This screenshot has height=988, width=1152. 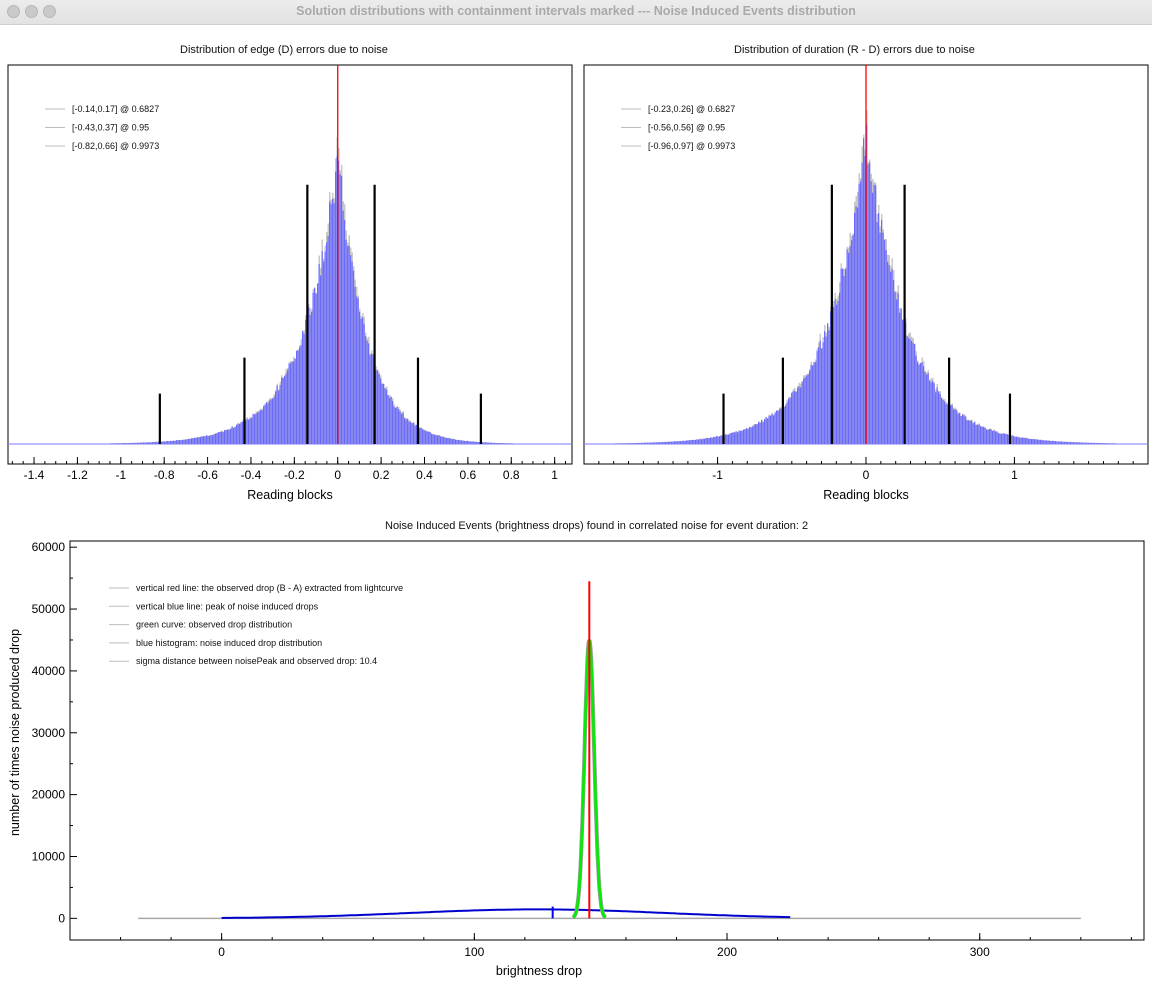 I want to click on zoom-window-button, so click(x=49, y=11).